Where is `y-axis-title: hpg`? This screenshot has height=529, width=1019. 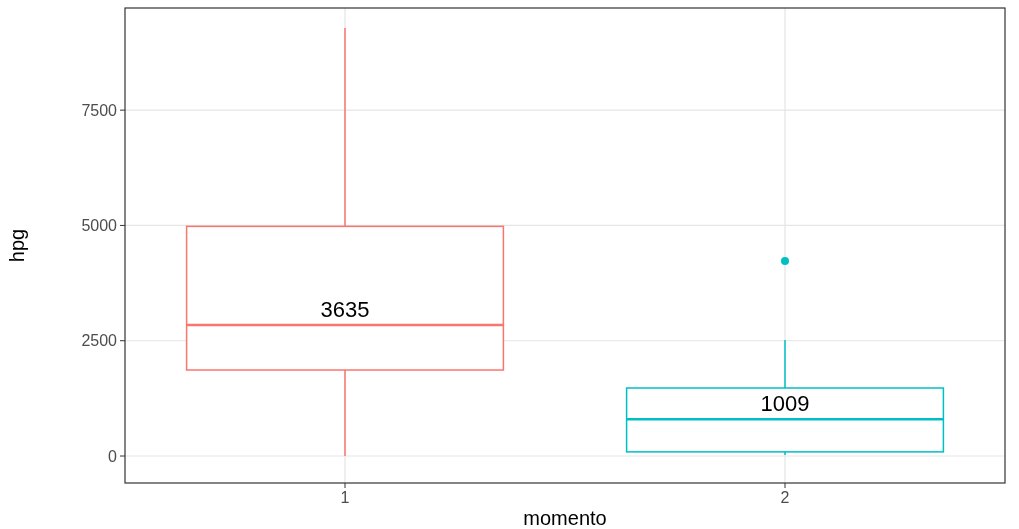 y-axis-title: hpg is located at coordinates (17, 245).